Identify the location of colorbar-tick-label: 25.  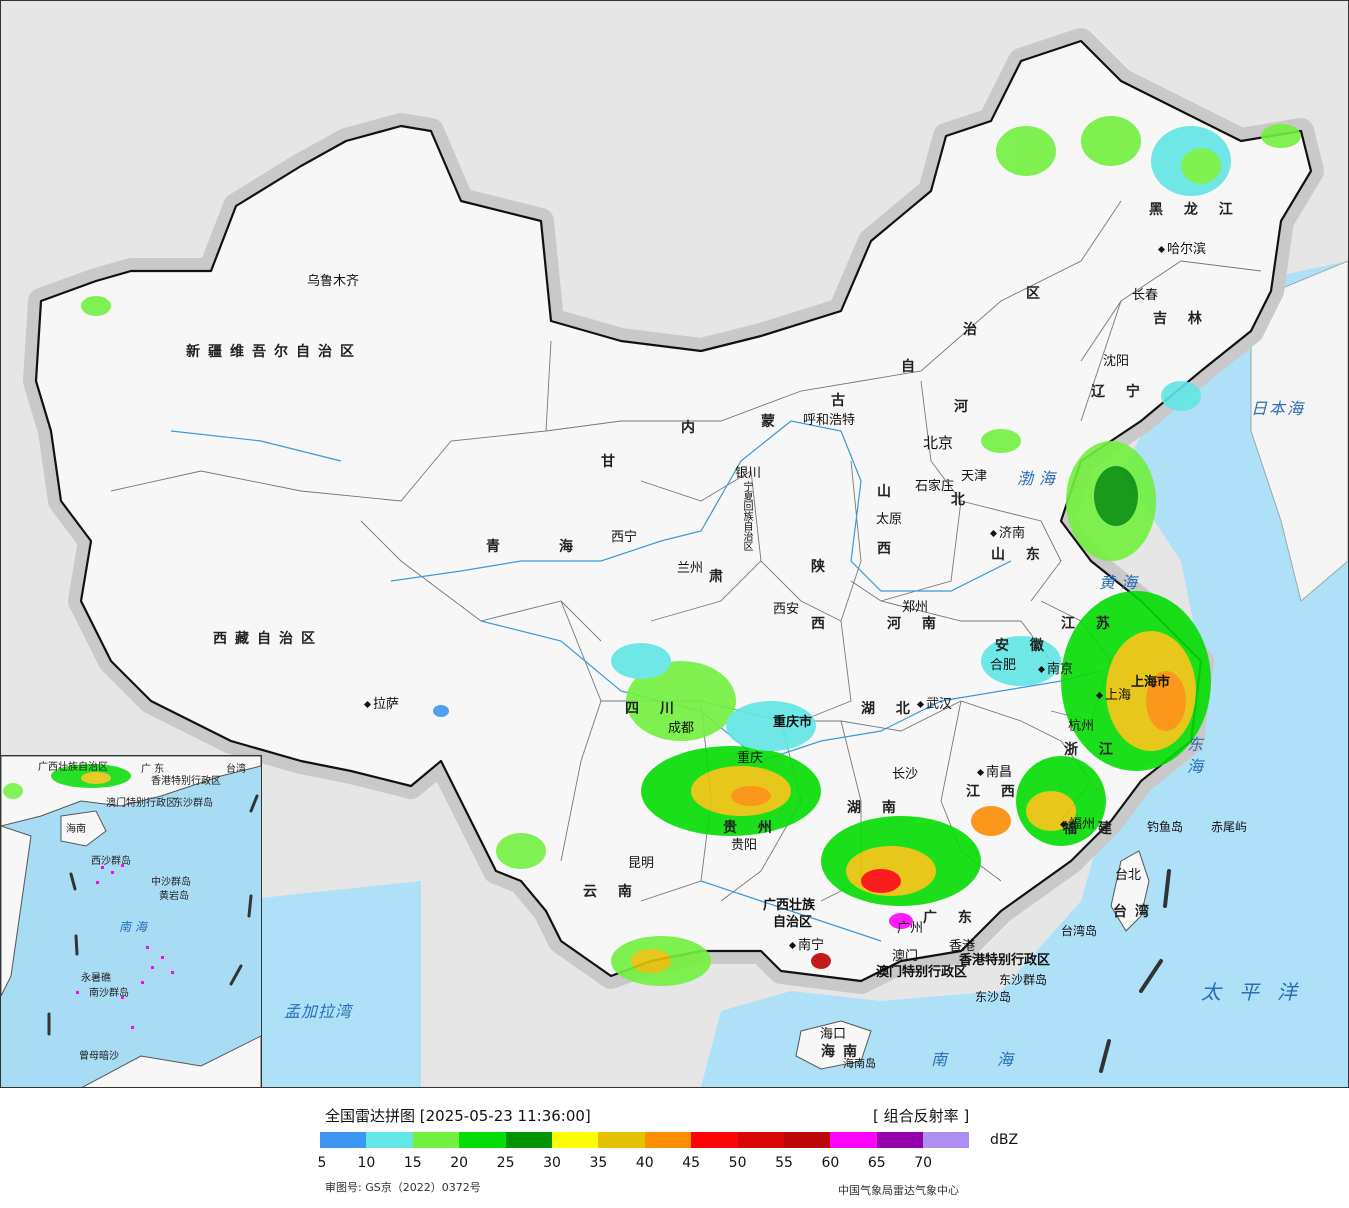
(505, 1163).